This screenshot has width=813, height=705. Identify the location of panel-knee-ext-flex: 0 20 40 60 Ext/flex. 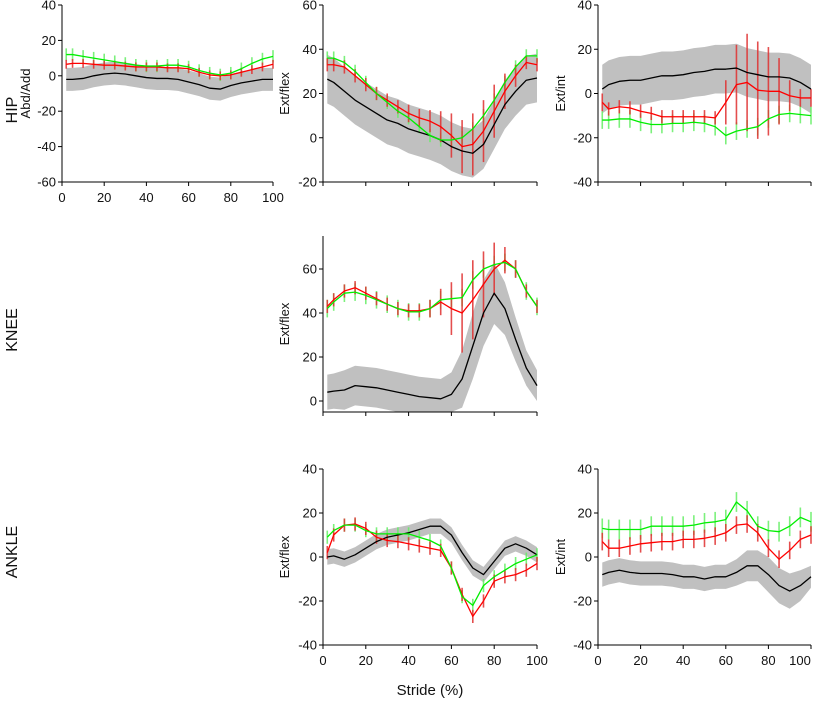
(407, 326).